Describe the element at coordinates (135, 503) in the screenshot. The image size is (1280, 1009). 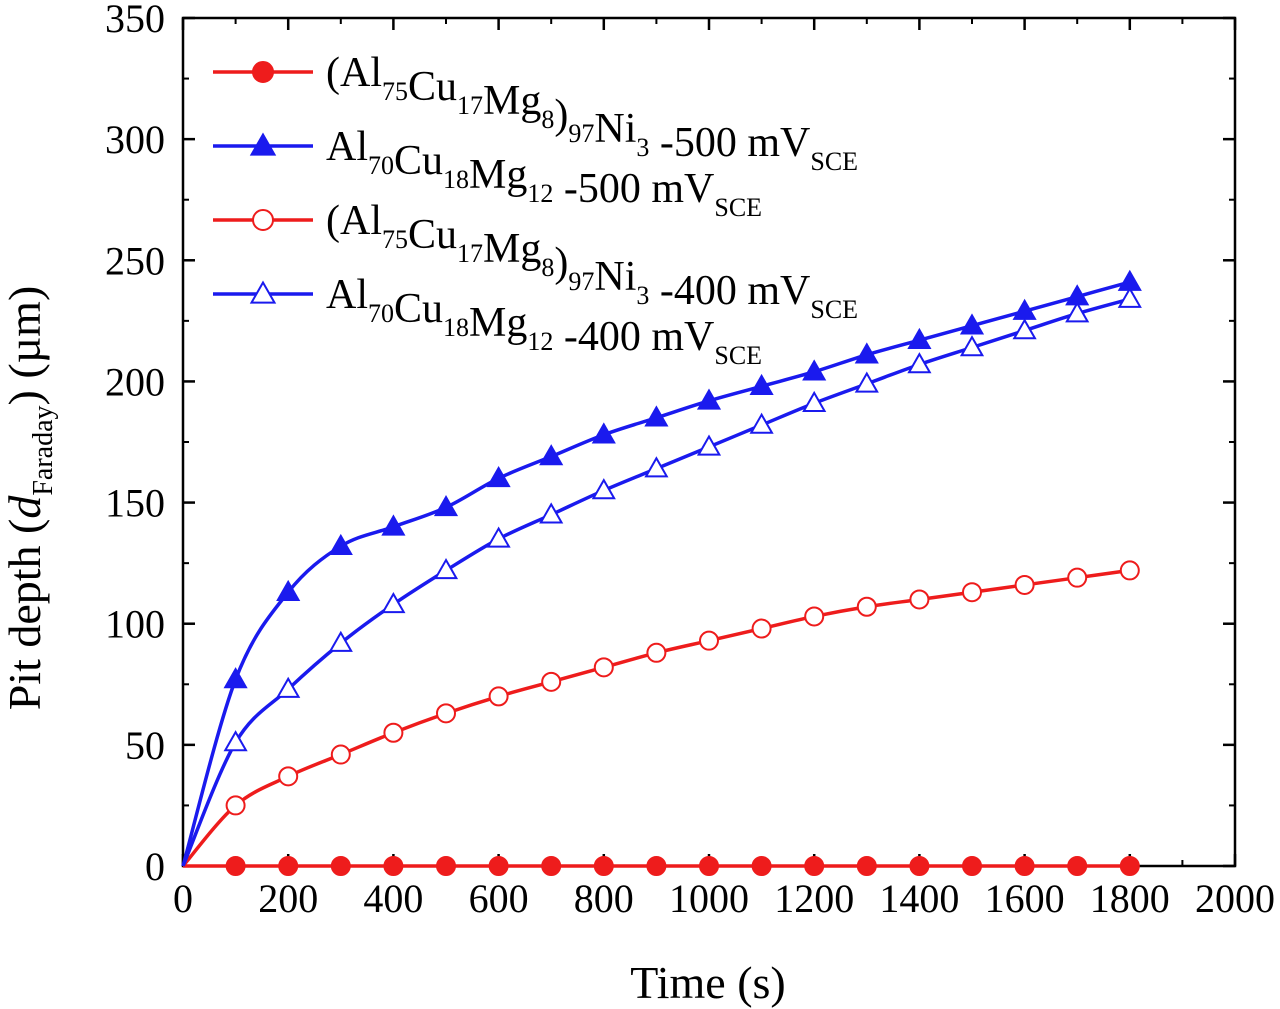
I see `y-tick-label: 150` at that location.